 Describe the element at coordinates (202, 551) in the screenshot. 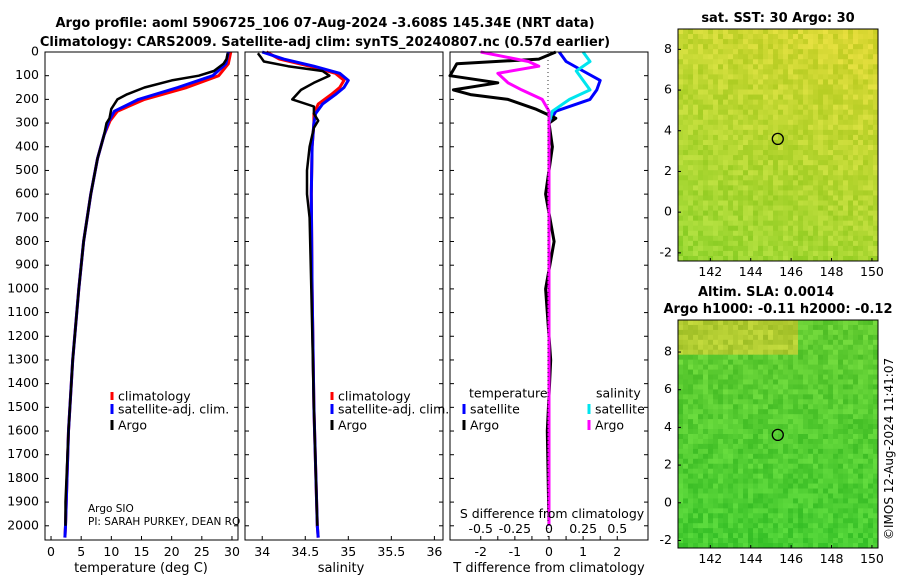

I see `temp-tick-label: 25` at that location.